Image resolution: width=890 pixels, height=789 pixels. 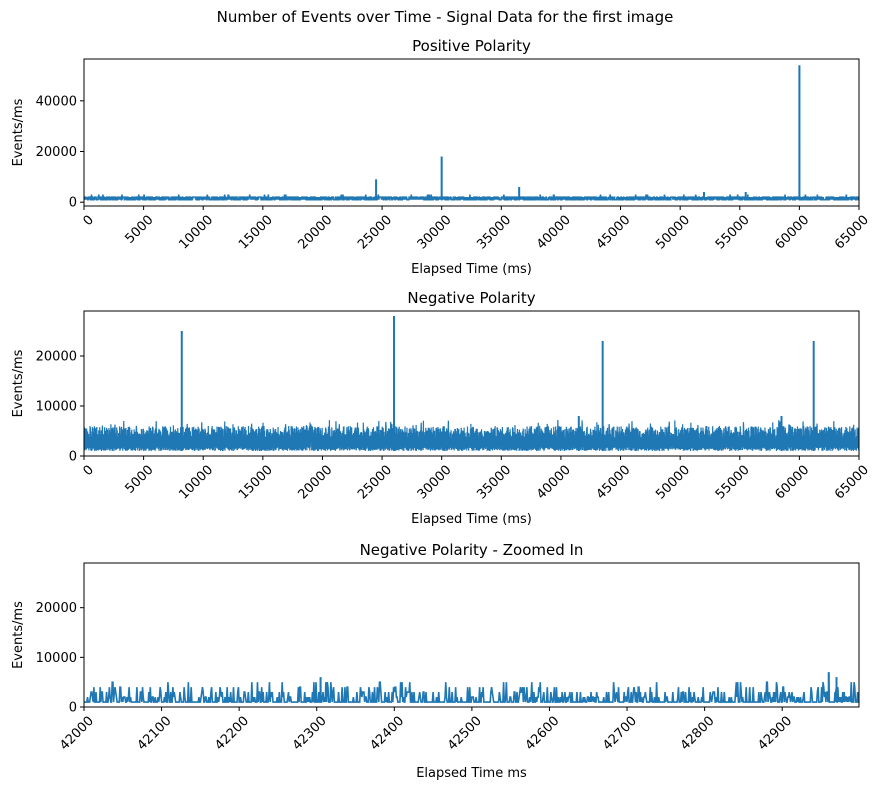 What do you see at coordinates (232, 734) in the screenshot?
I see `x-tick-label: 42200` at bounding box center [232, 734].